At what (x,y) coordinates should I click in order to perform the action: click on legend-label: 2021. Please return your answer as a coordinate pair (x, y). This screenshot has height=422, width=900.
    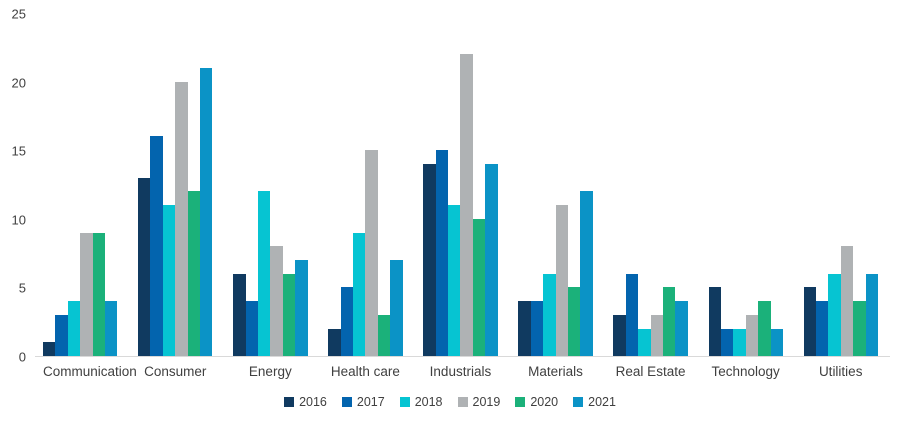
    Looking at the image, I should click on (602, 402).